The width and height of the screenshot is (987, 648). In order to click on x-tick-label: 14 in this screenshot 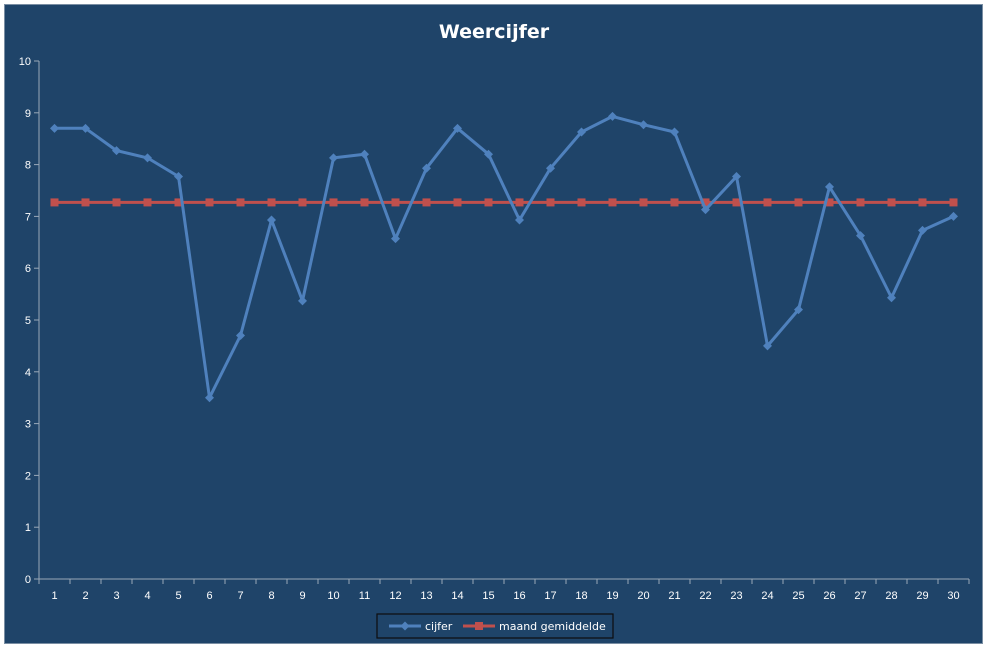, I will do `click(457, 596)`.